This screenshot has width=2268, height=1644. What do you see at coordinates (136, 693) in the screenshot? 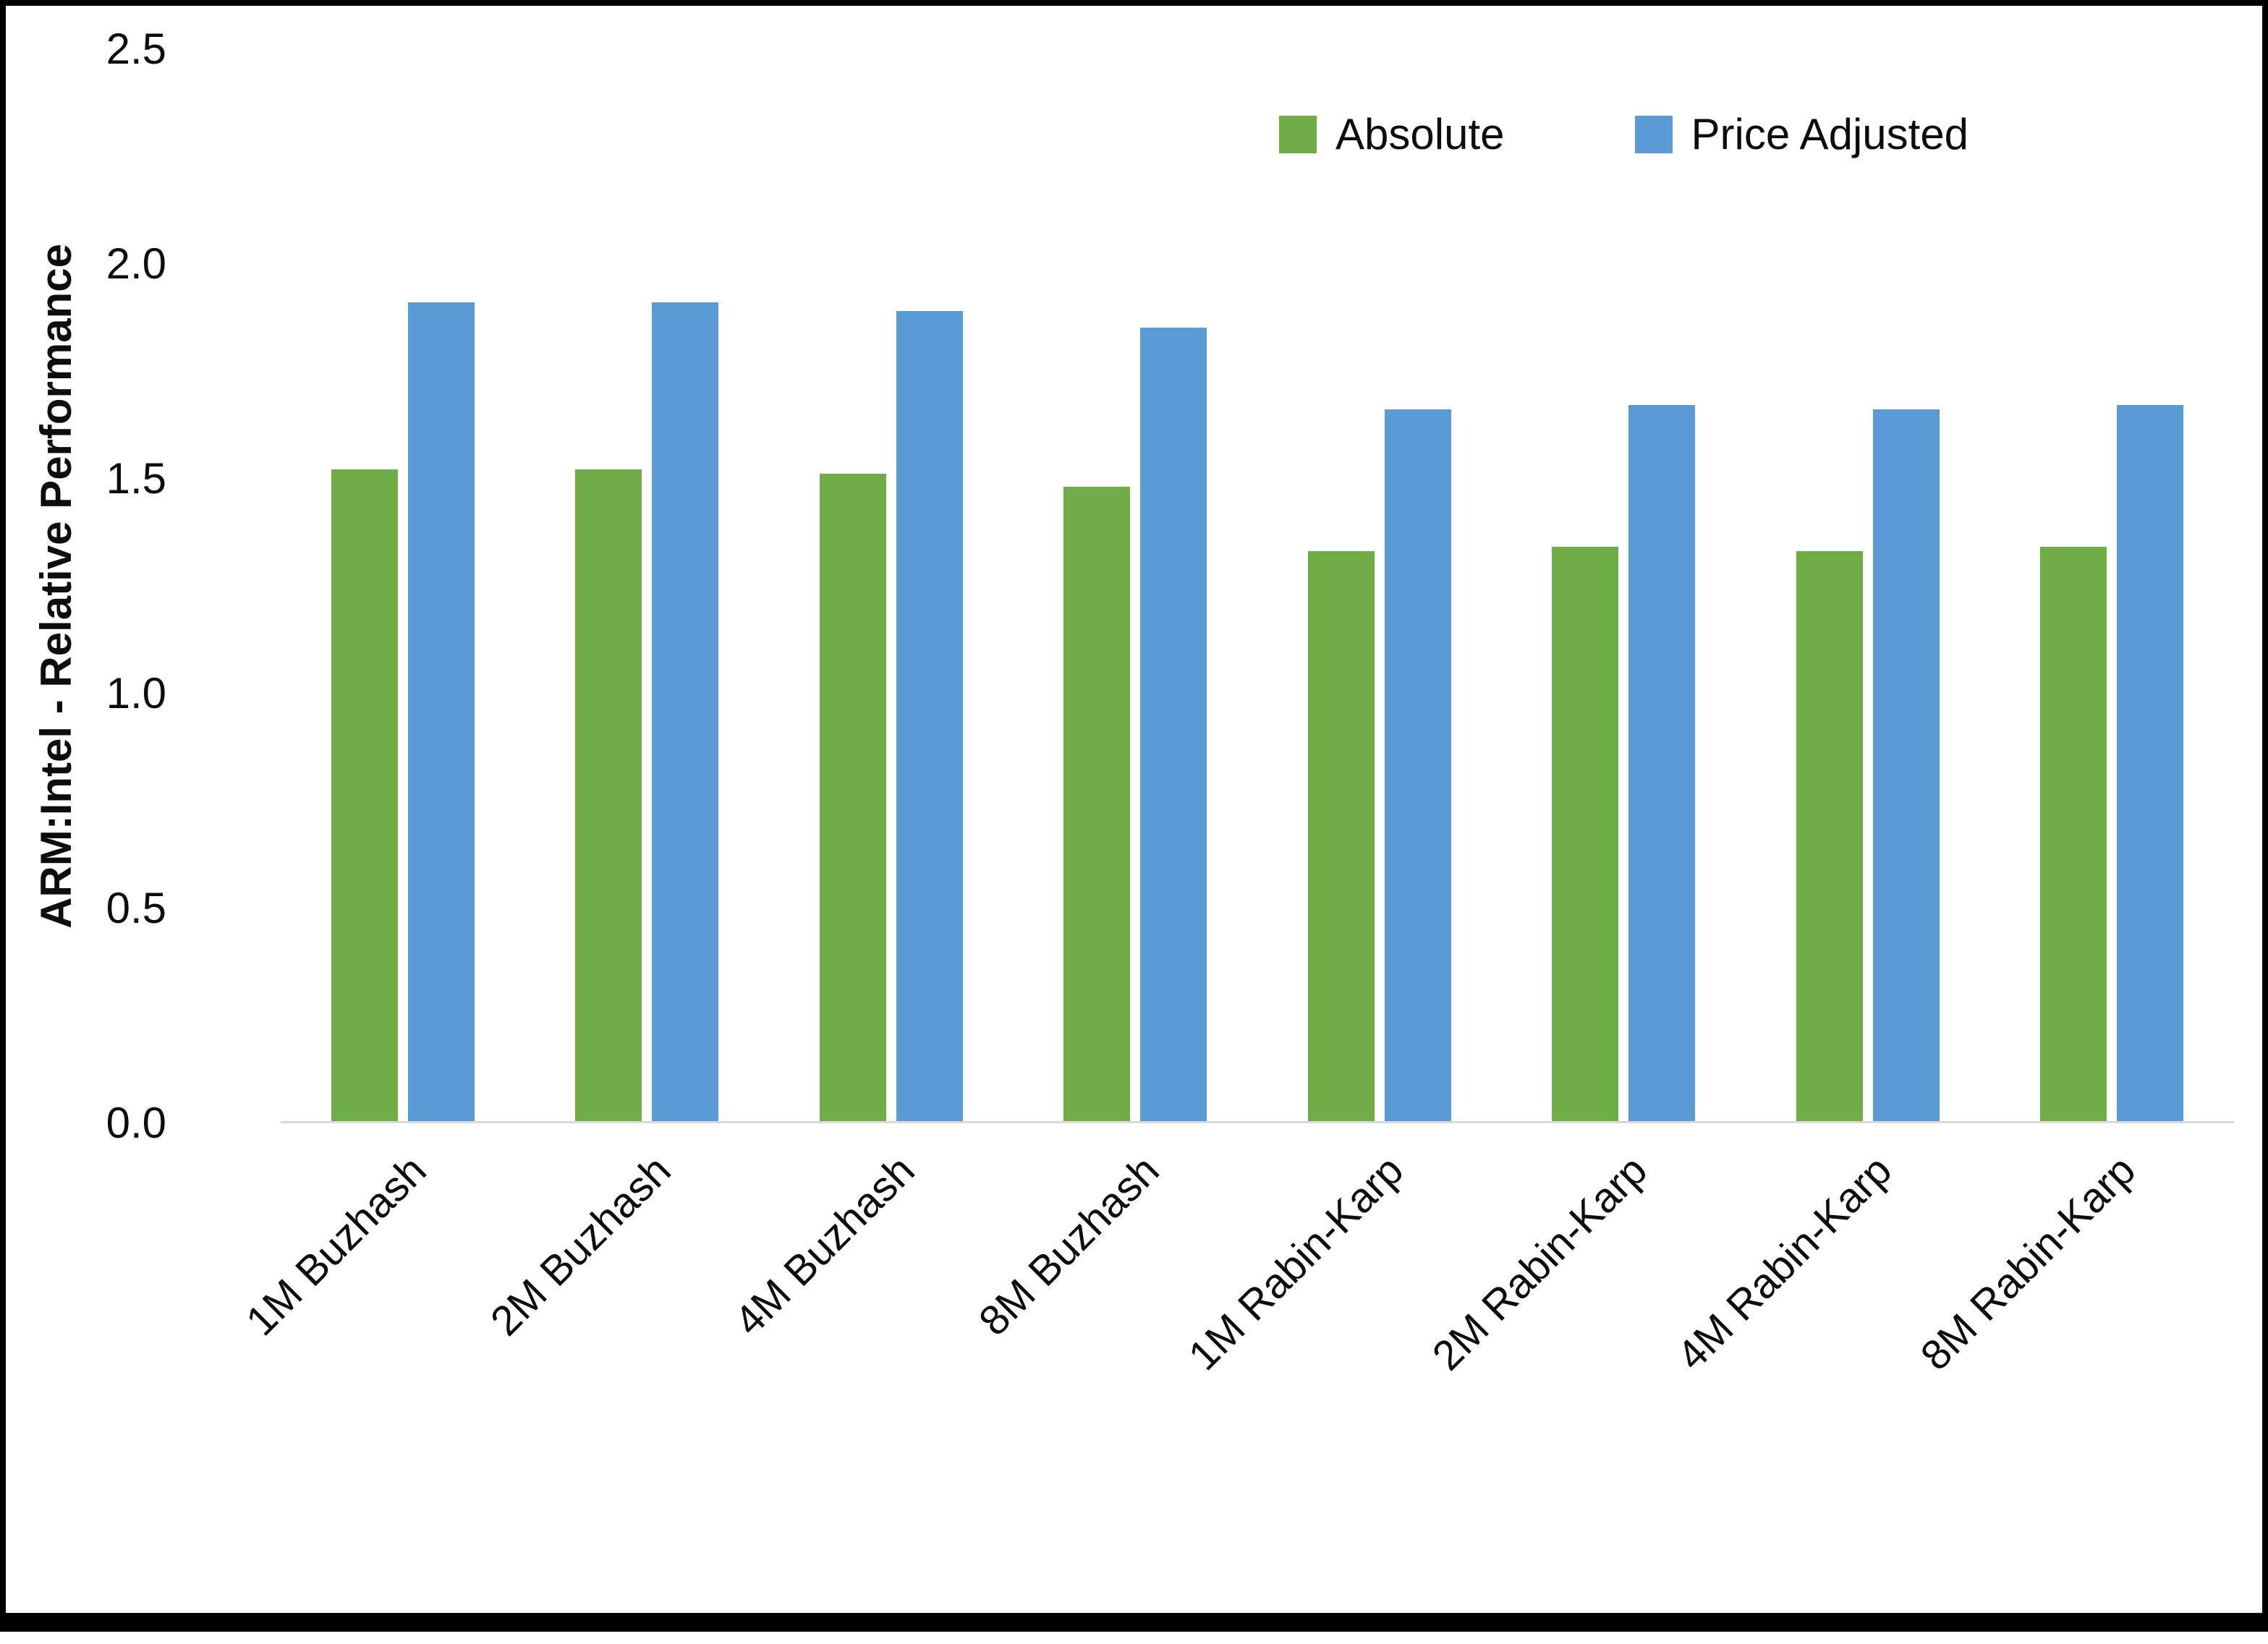
I see `y-tick-label: 1.0` at bounding box center [136, 693].